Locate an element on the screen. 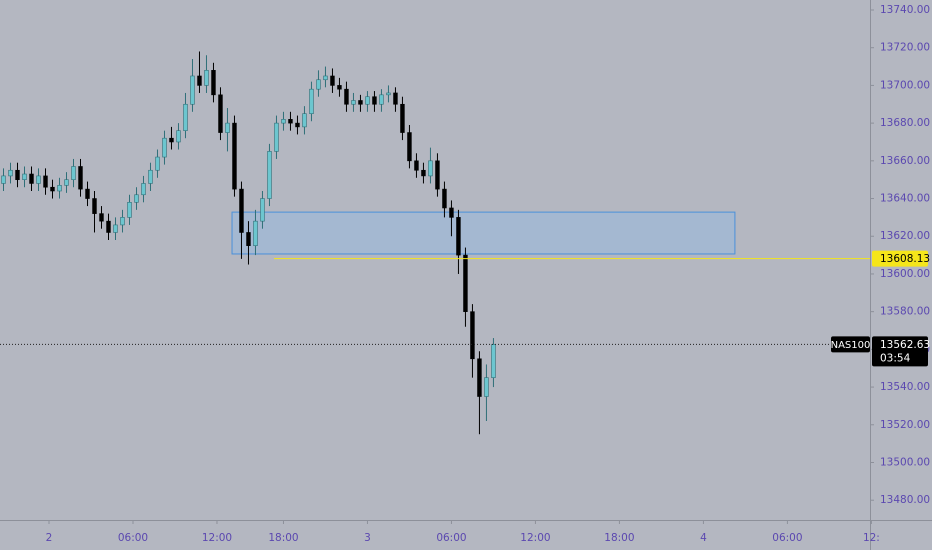 This screenshot has width=932, height=550. level-label-box is located at coordinates (900, 258).